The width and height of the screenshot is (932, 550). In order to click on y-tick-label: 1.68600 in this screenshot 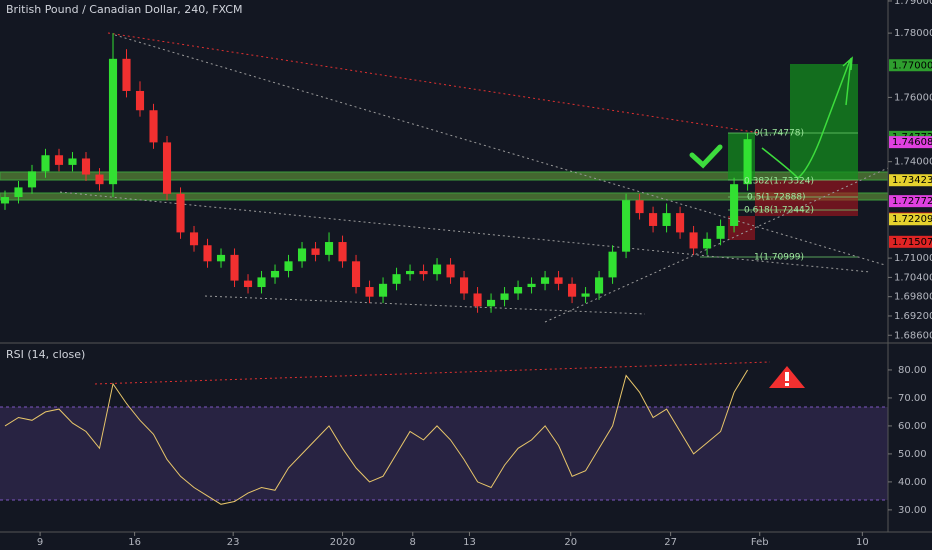, I will do `click(913, 335)`.